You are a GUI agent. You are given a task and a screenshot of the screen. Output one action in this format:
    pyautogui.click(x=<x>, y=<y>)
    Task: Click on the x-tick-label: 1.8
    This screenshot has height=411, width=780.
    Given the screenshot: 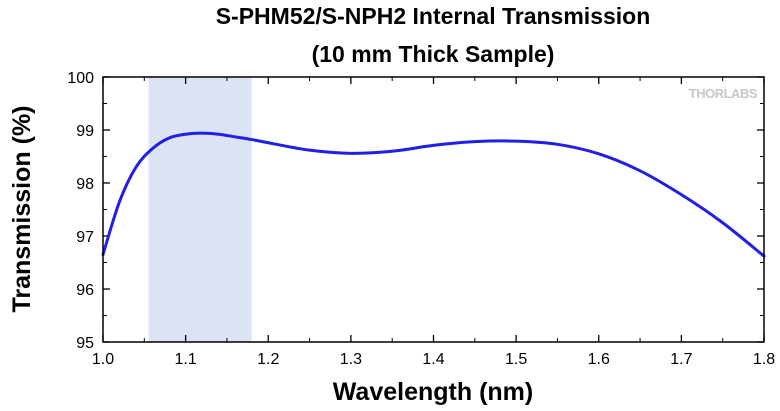 What is the action you would take?
    pyautogui.click(x=764, y=359)
    